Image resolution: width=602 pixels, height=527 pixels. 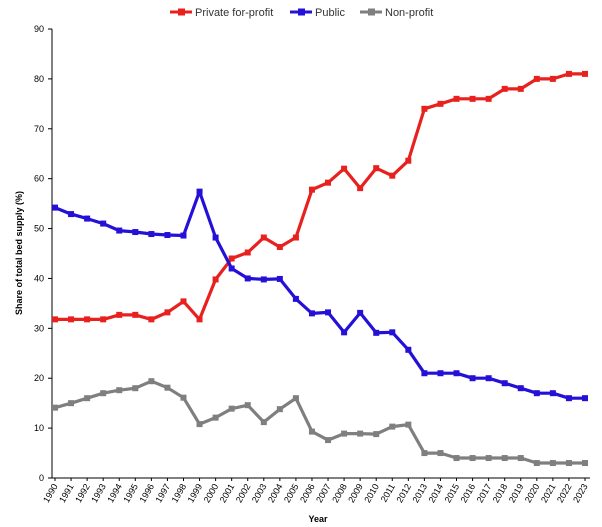 What do you see at coordinates (39, 229) in the screenshot?
I see `y-tick-label: 50` at bounding box center [39, 229].